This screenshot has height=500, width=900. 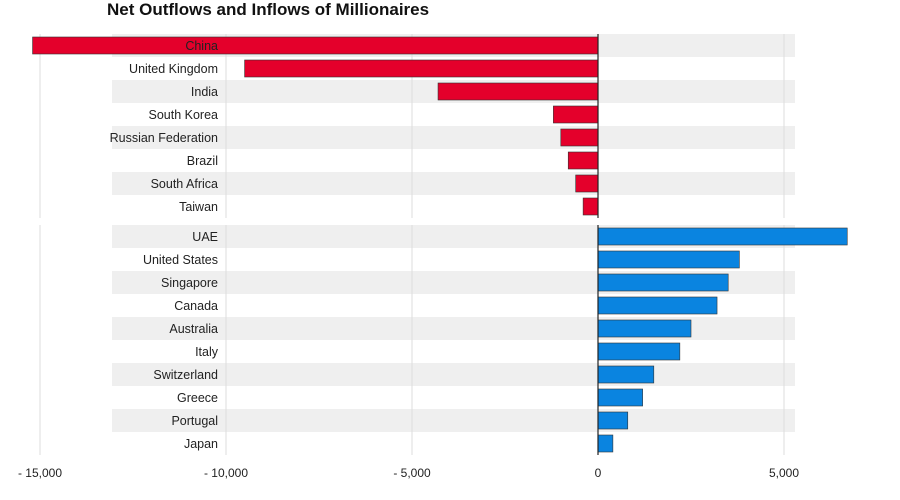 What do you see at coordinates (576, 114) in the screenshot?
I see `bar-south-korea` at bounding box center [576, 114].